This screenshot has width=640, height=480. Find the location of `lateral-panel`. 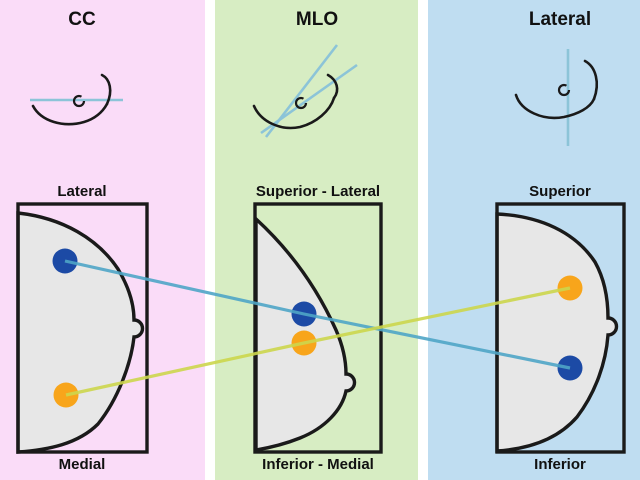

lateral-panel is located at coordinates (560, 328).